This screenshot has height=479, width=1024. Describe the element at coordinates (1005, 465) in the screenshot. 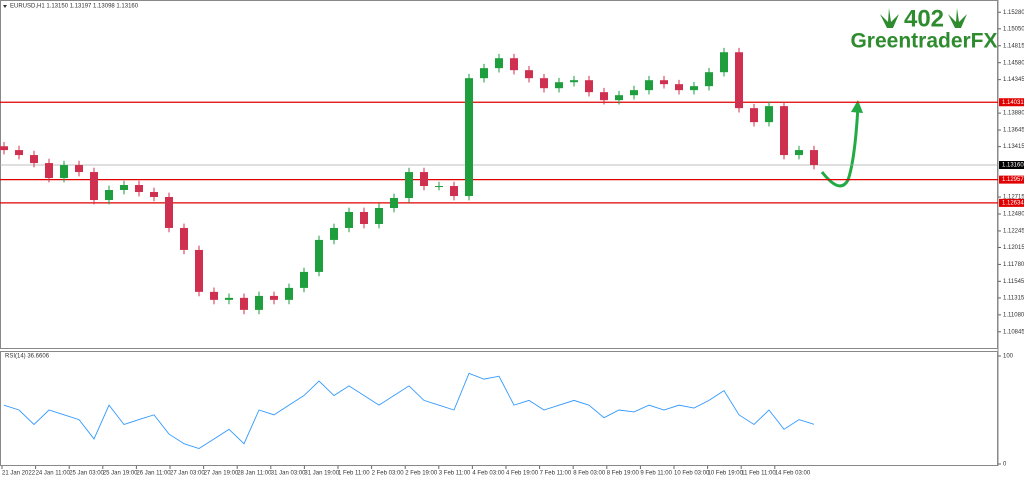

I see `rsi-tick-label: 0` at that location.